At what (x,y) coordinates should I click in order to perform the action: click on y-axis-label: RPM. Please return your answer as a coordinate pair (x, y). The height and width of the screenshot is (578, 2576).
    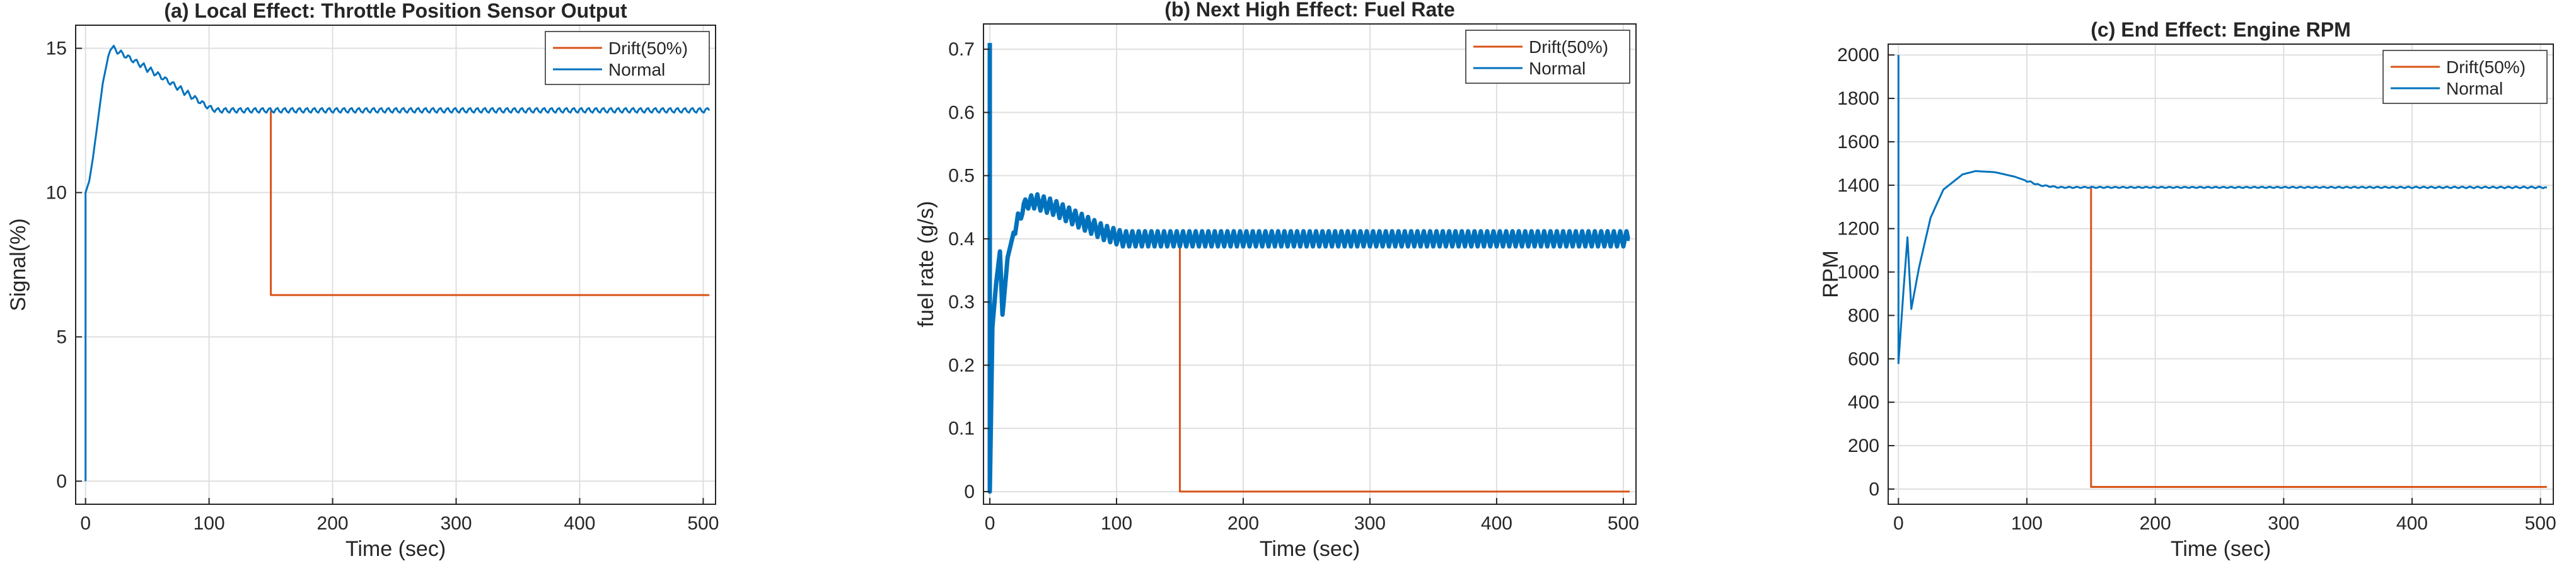
    Looking at the image, I should click on (1831, 274).